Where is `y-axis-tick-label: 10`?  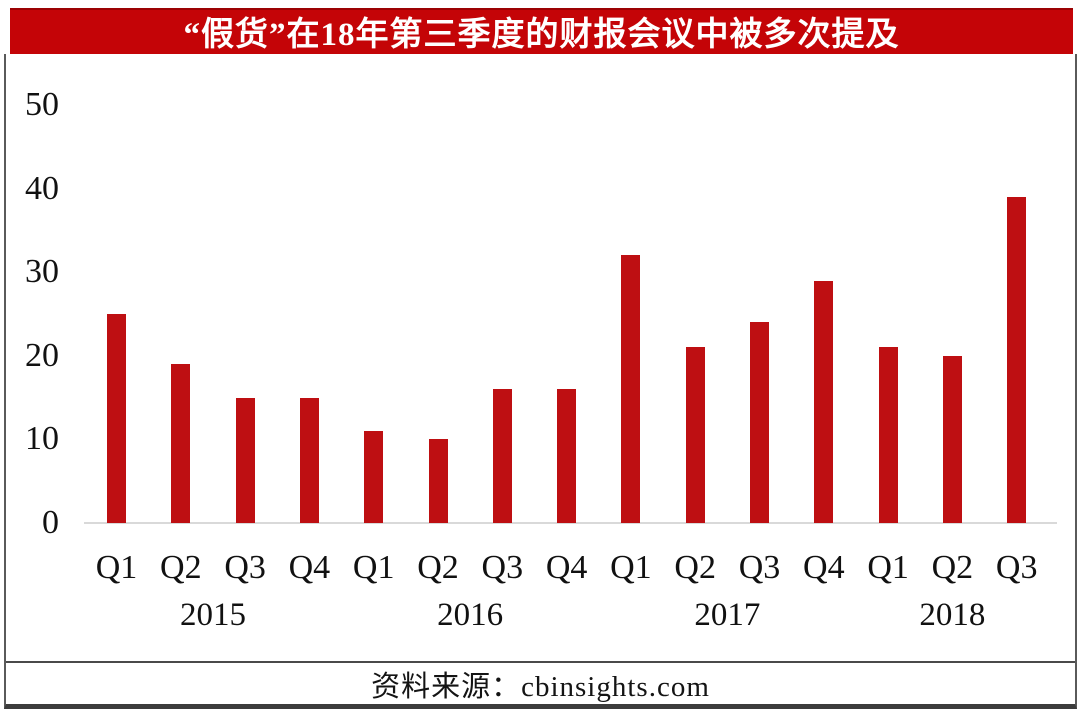
y-axis-tick-label: 10 is located at coordinates (42, 439).